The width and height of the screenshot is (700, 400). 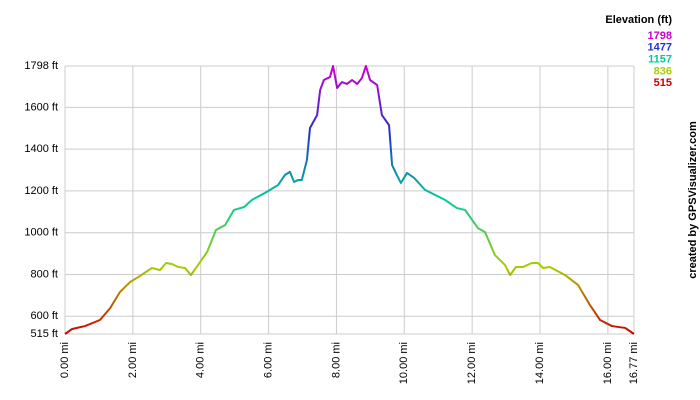 I want to click on legend-title: Elevation (ft), so click(x=638, y=20).